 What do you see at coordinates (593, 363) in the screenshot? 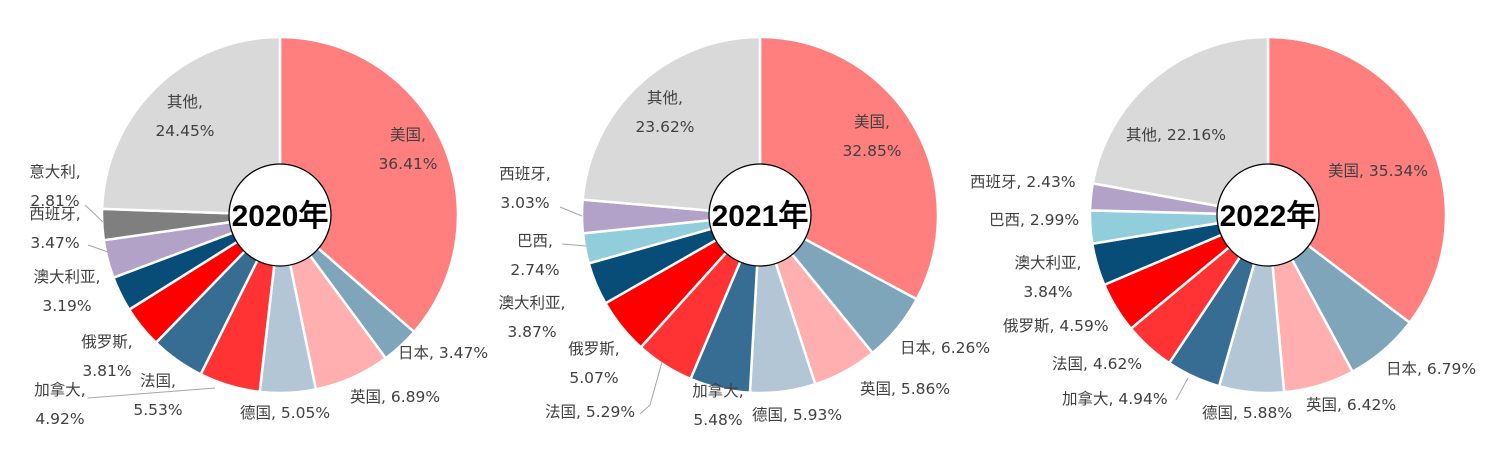
I see `data-label: 俄罗斯, 5.07%` at bounding box center [593, 363].